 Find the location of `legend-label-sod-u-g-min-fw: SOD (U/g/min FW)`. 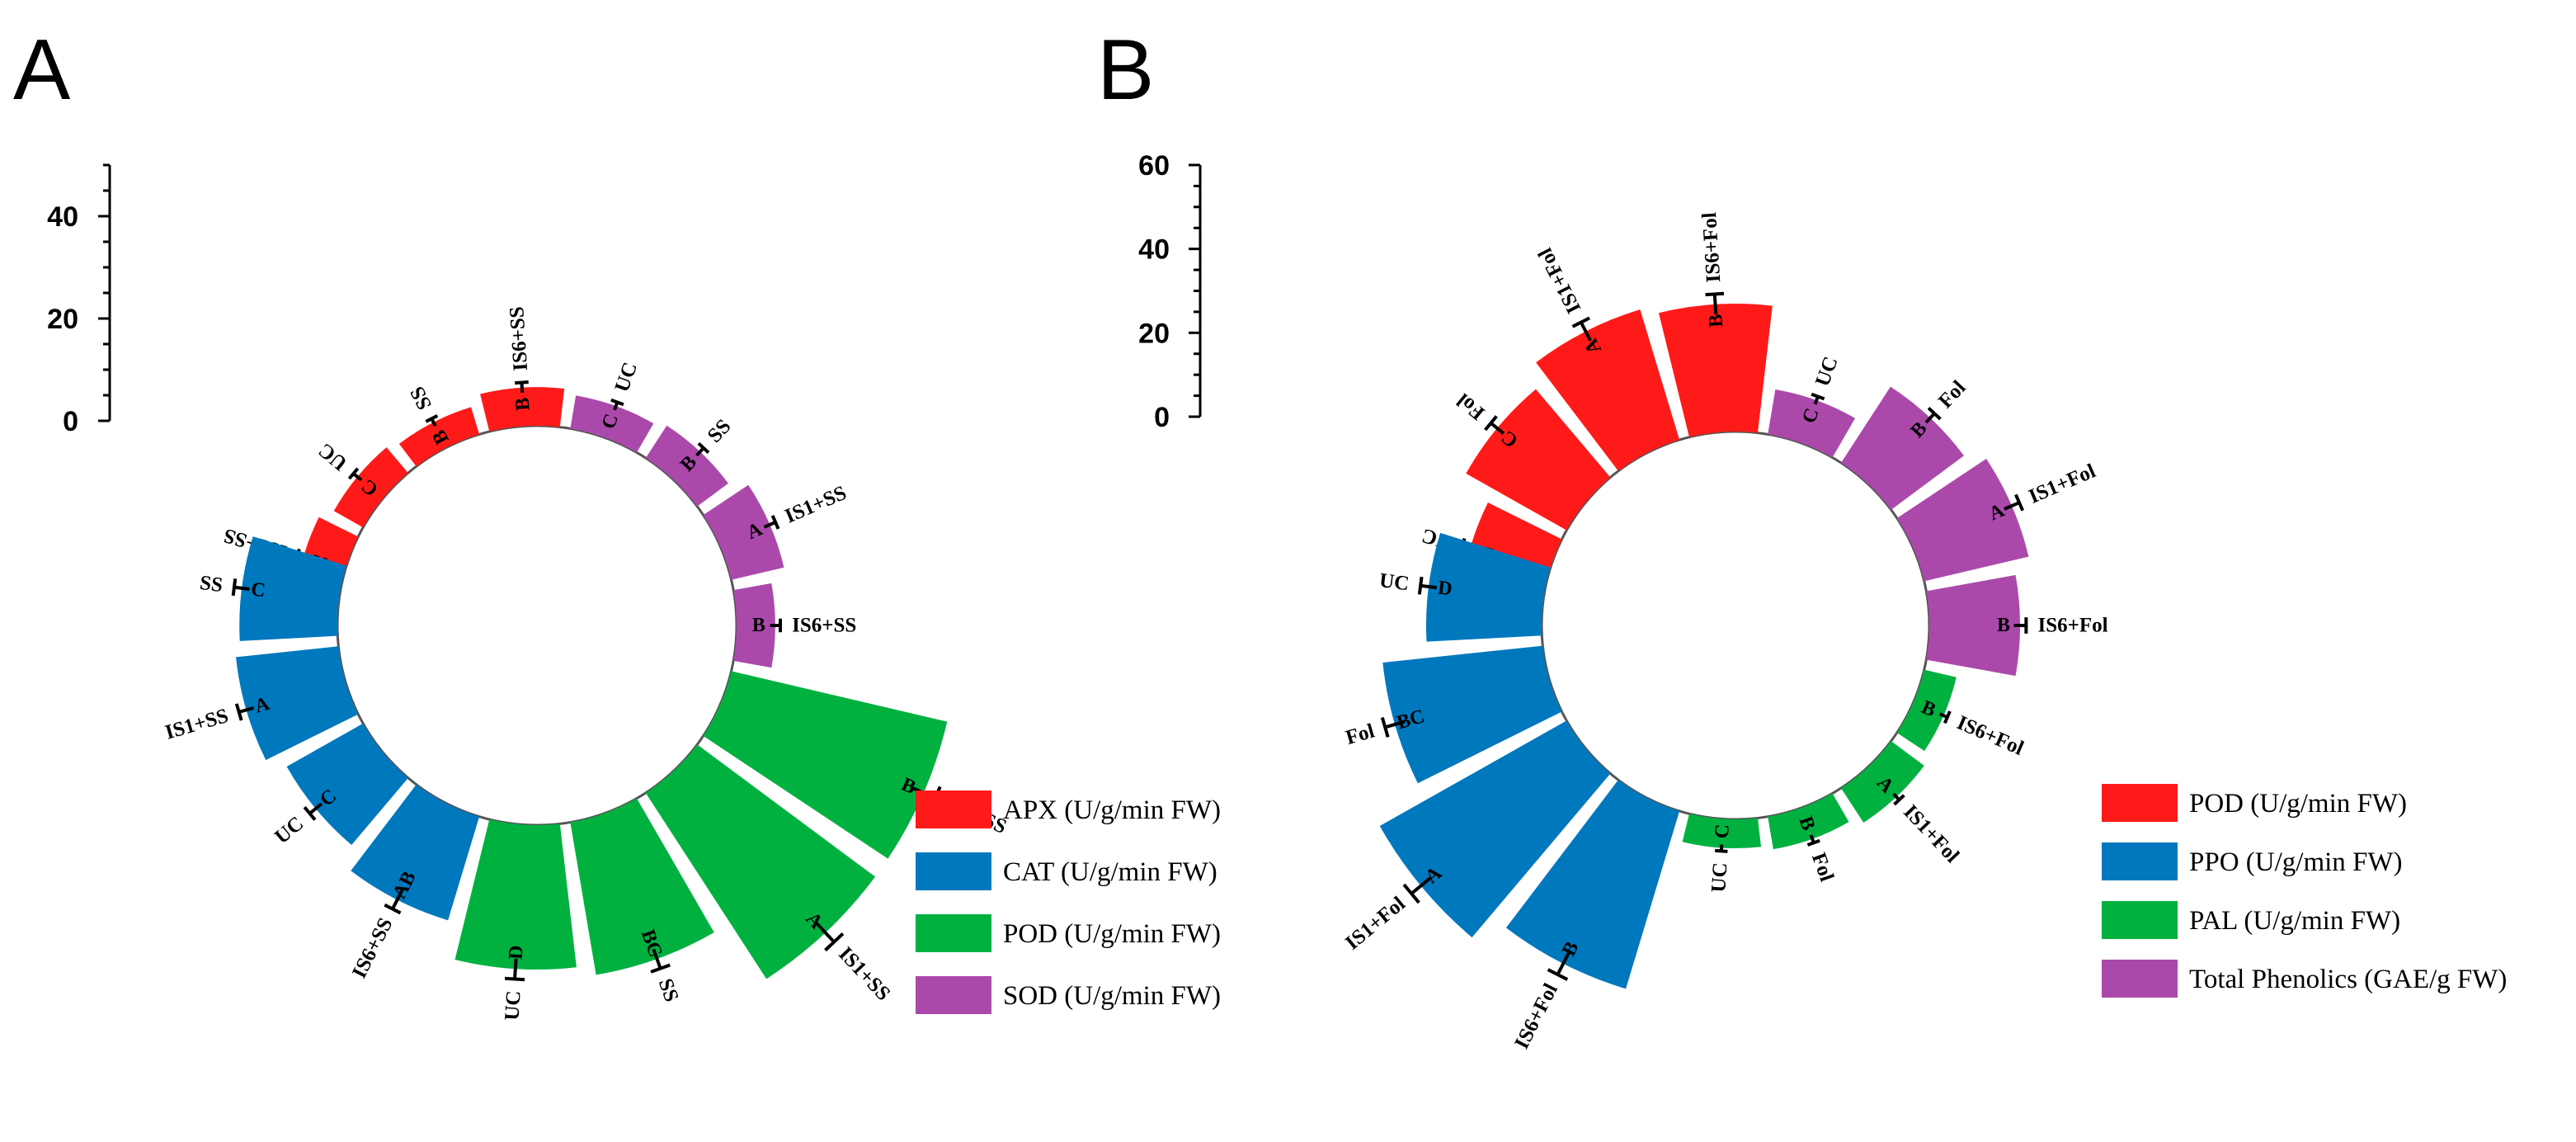

legend-label-sod-u-g-min-fw: SOD (U/g/min FW) is located at coordinates (1112, 996).